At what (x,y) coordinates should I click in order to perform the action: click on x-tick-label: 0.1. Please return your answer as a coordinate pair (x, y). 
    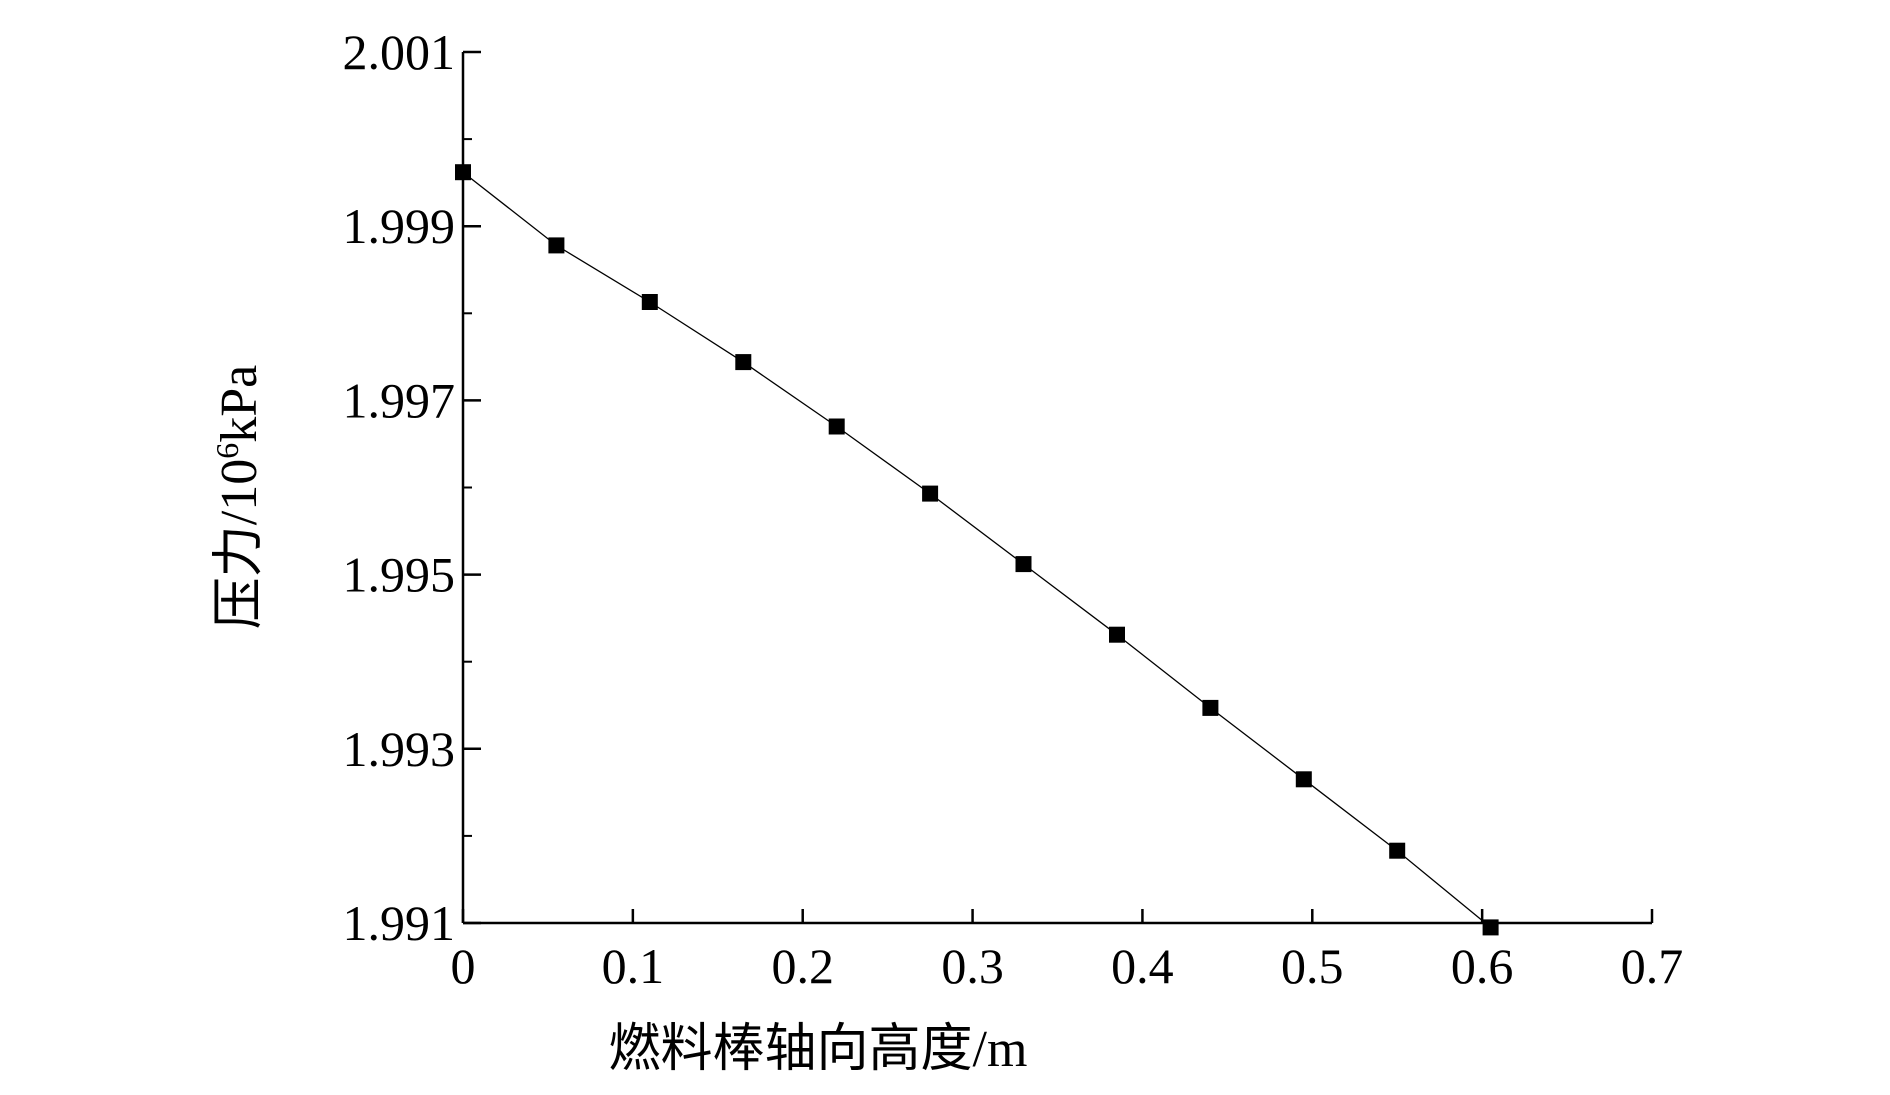
    Looking at the image, I should click on (633, 966).